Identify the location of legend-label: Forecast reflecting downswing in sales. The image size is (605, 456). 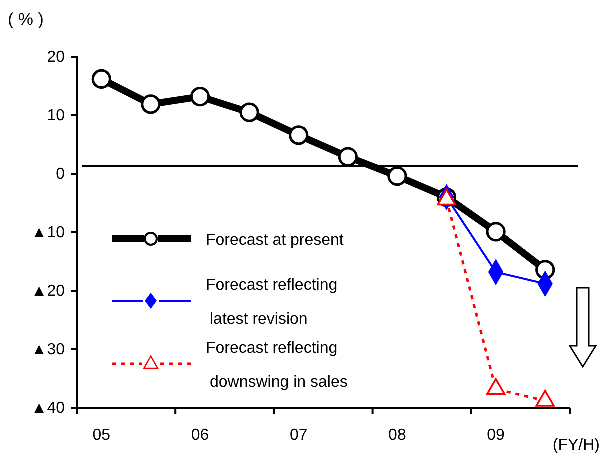
(277, 365).